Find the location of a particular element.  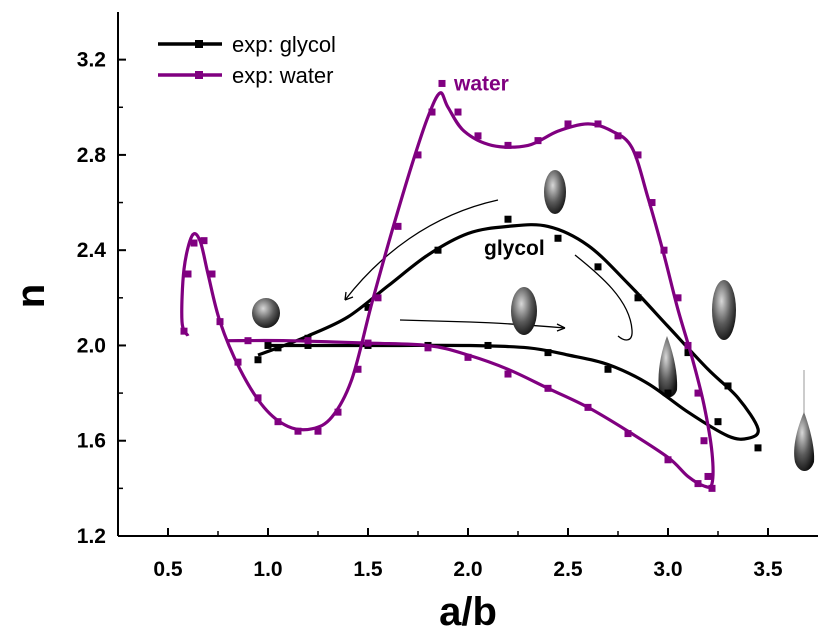

x-tick-label: 0.5 is located at coordinates (168, 569).